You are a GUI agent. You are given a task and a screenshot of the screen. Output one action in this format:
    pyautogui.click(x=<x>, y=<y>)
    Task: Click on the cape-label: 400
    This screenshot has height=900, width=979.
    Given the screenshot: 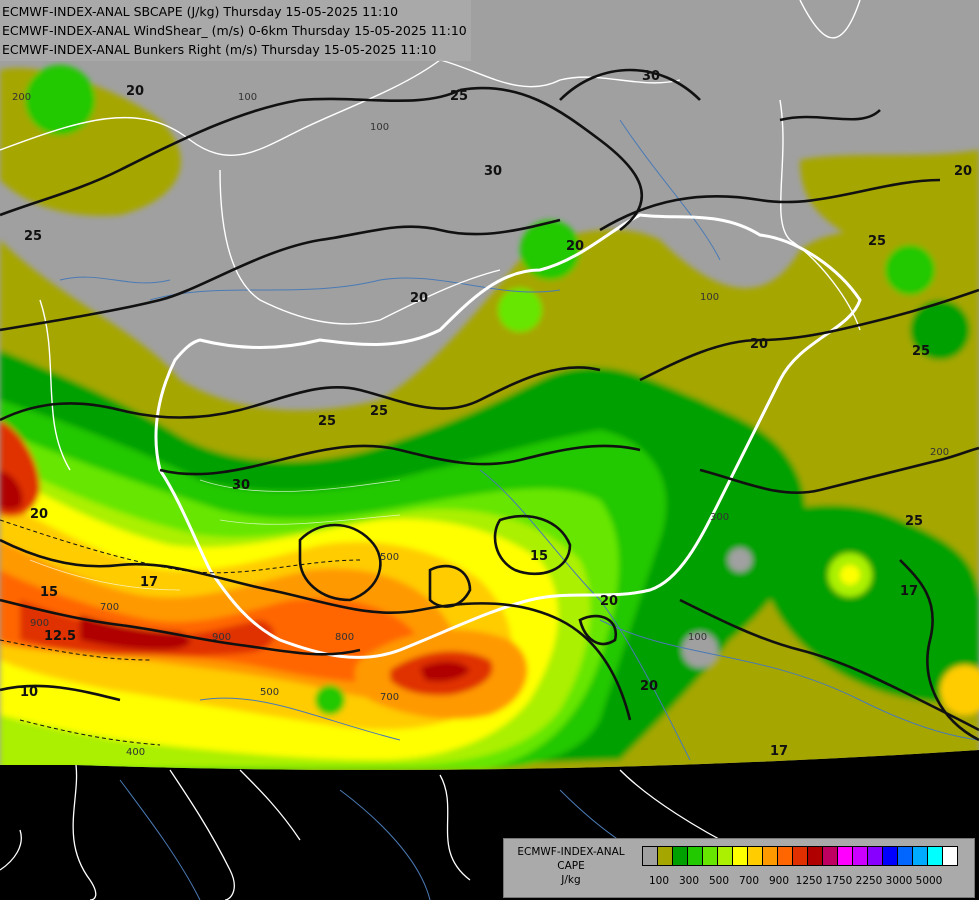 What is the action you would take?
    pyautogui.click(x=135, y=752)
    